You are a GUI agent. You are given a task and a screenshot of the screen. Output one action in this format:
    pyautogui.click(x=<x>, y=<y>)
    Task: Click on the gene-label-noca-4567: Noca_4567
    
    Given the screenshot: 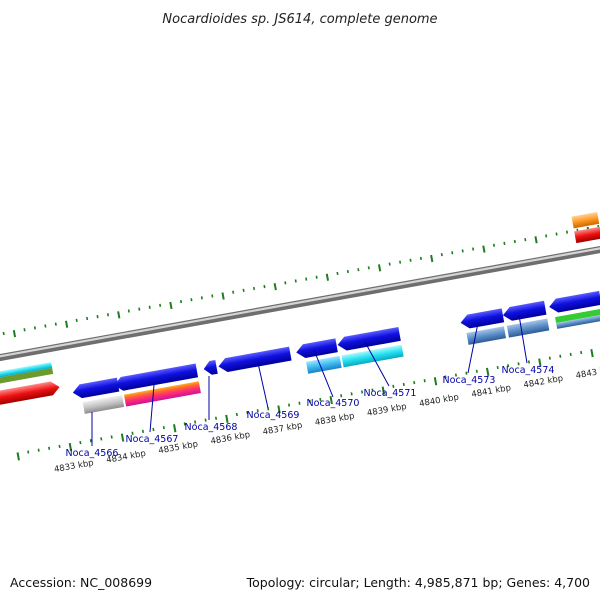 What is the action you would take?
    pyautogui.click(x=152, y=439)
    